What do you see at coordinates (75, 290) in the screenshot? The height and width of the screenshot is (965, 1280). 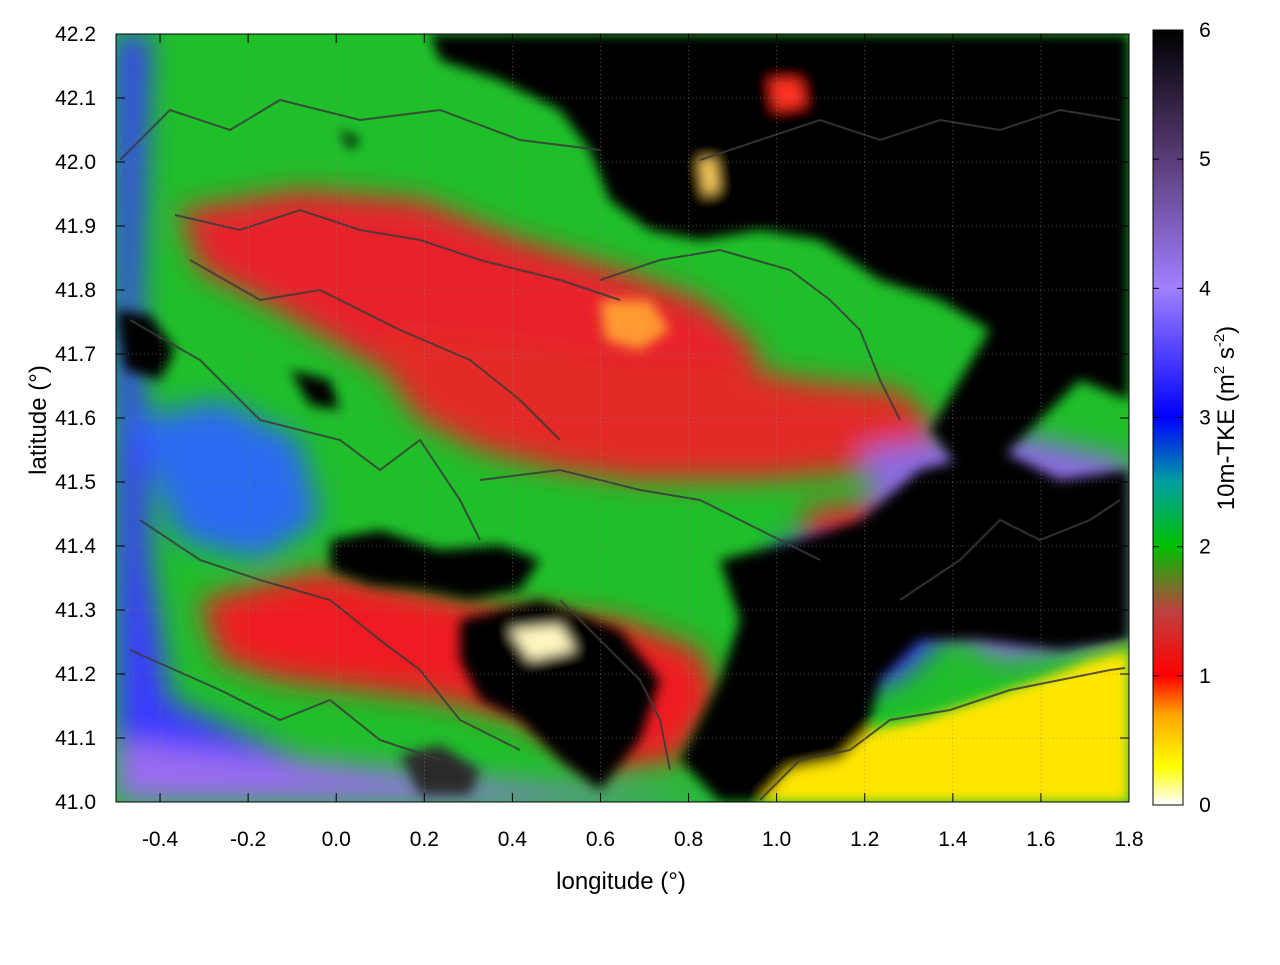 I see `y-tick-label: 41.8` at bounding box center [75, 290].